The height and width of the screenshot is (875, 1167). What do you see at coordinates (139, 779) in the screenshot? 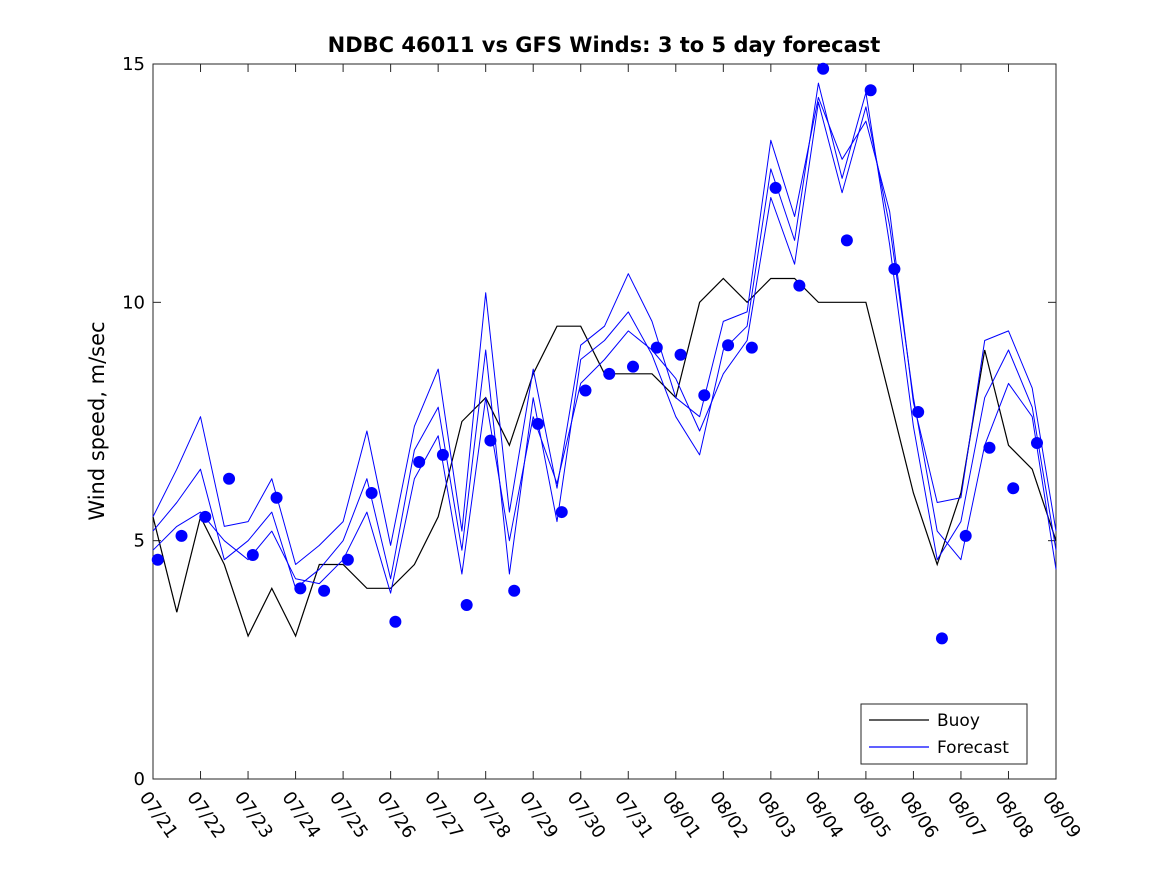
I see `y-tick-label: 0` at bounding box center [139, 779].